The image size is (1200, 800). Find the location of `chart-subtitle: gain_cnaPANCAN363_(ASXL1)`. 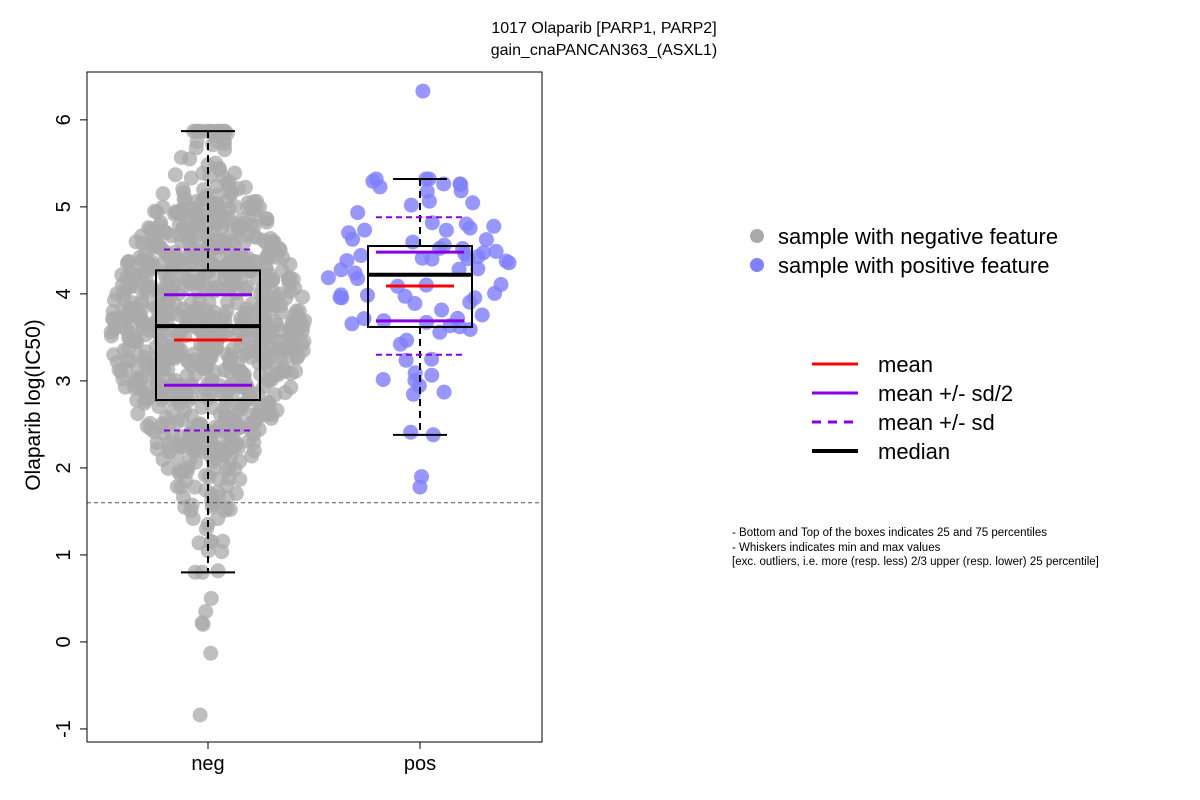

chart-subtitle: gain_cnaPANCAN363_(ASXL1) is located at coordinates (604, 50).